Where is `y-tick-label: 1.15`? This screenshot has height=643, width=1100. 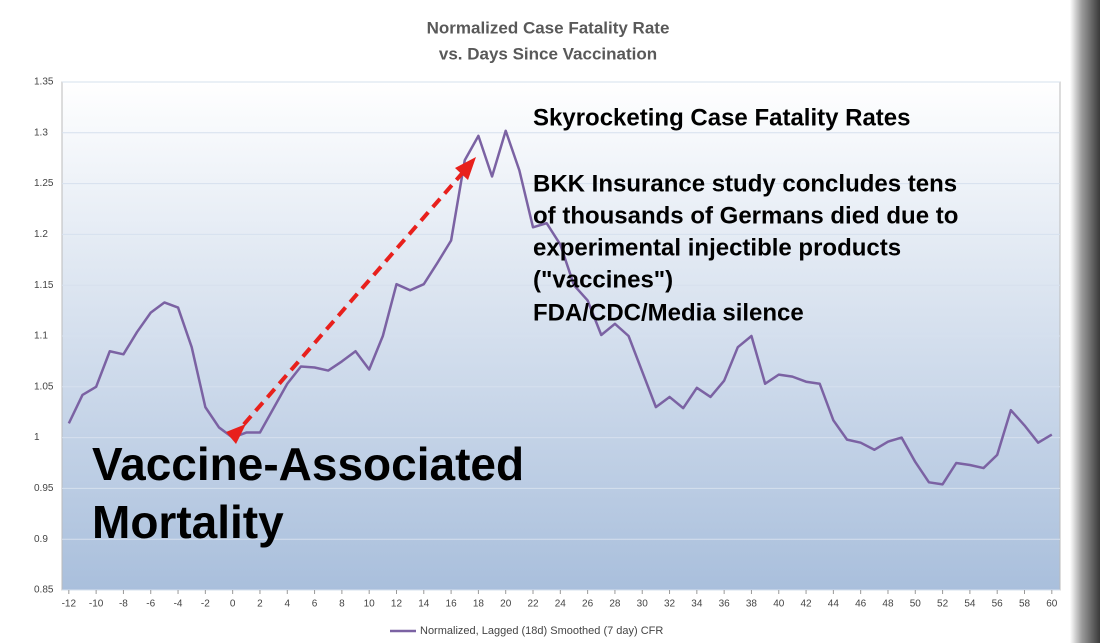
y-tick-label: 1.15 is located at coordinates (44, 285).